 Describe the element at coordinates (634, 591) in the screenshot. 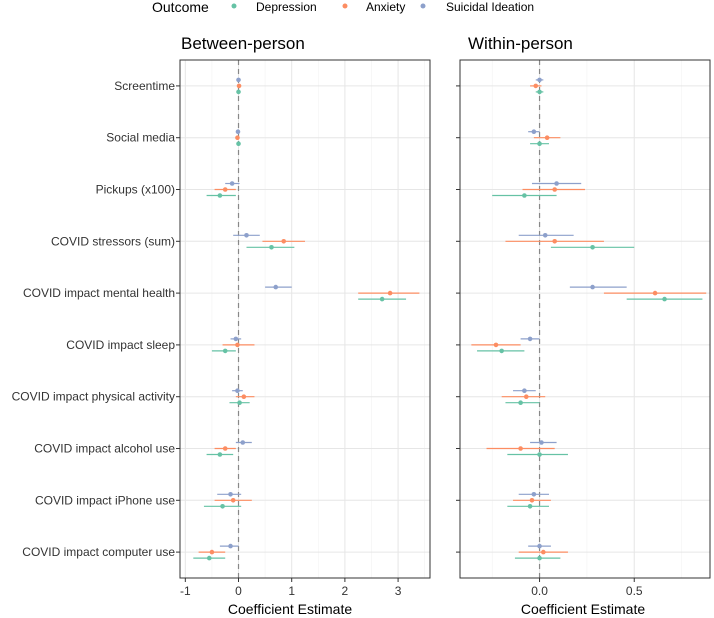

I see `x-tick-label: 0.5` at that location.